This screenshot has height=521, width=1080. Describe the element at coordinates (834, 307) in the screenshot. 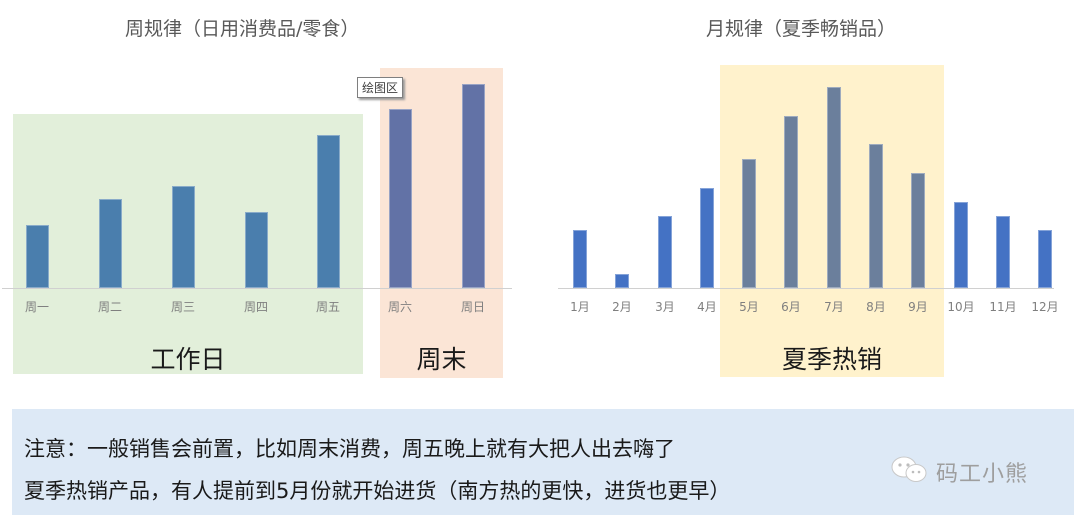

I see `x-tick-label: 7月` at that location.